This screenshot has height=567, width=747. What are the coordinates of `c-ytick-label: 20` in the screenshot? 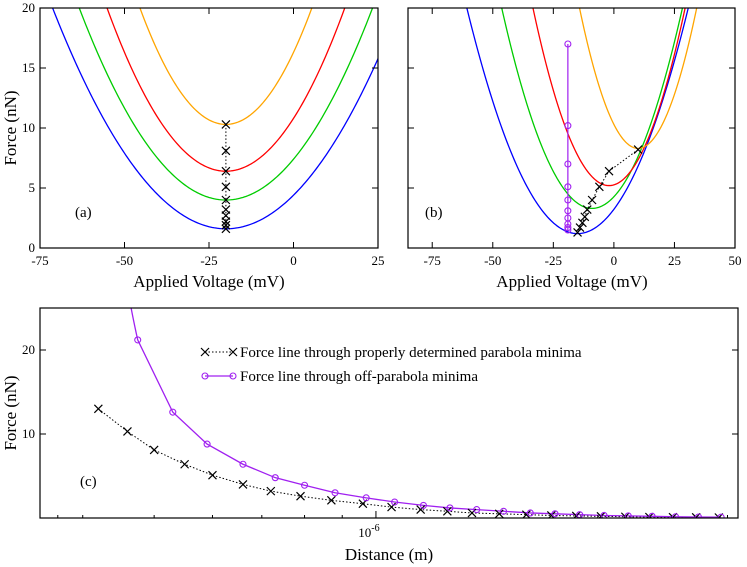 It's located at (28, 349).